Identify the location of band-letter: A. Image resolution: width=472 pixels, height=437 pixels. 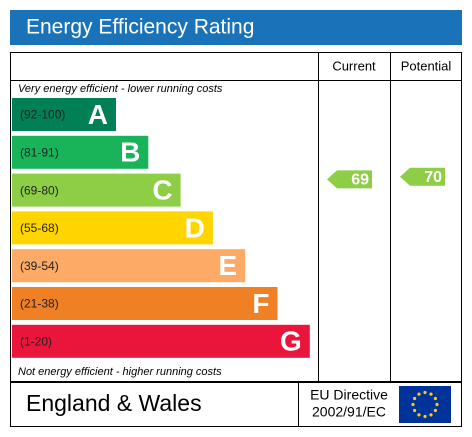
(98, 114).